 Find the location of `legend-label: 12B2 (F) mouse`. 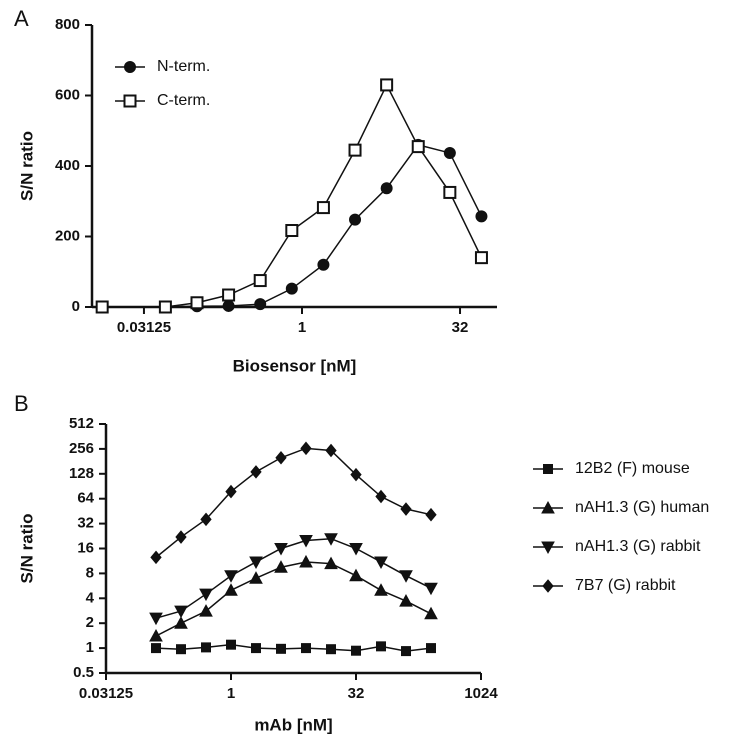

legend-label: 12B2 (F) mouse is located at coordinates (632, 468).